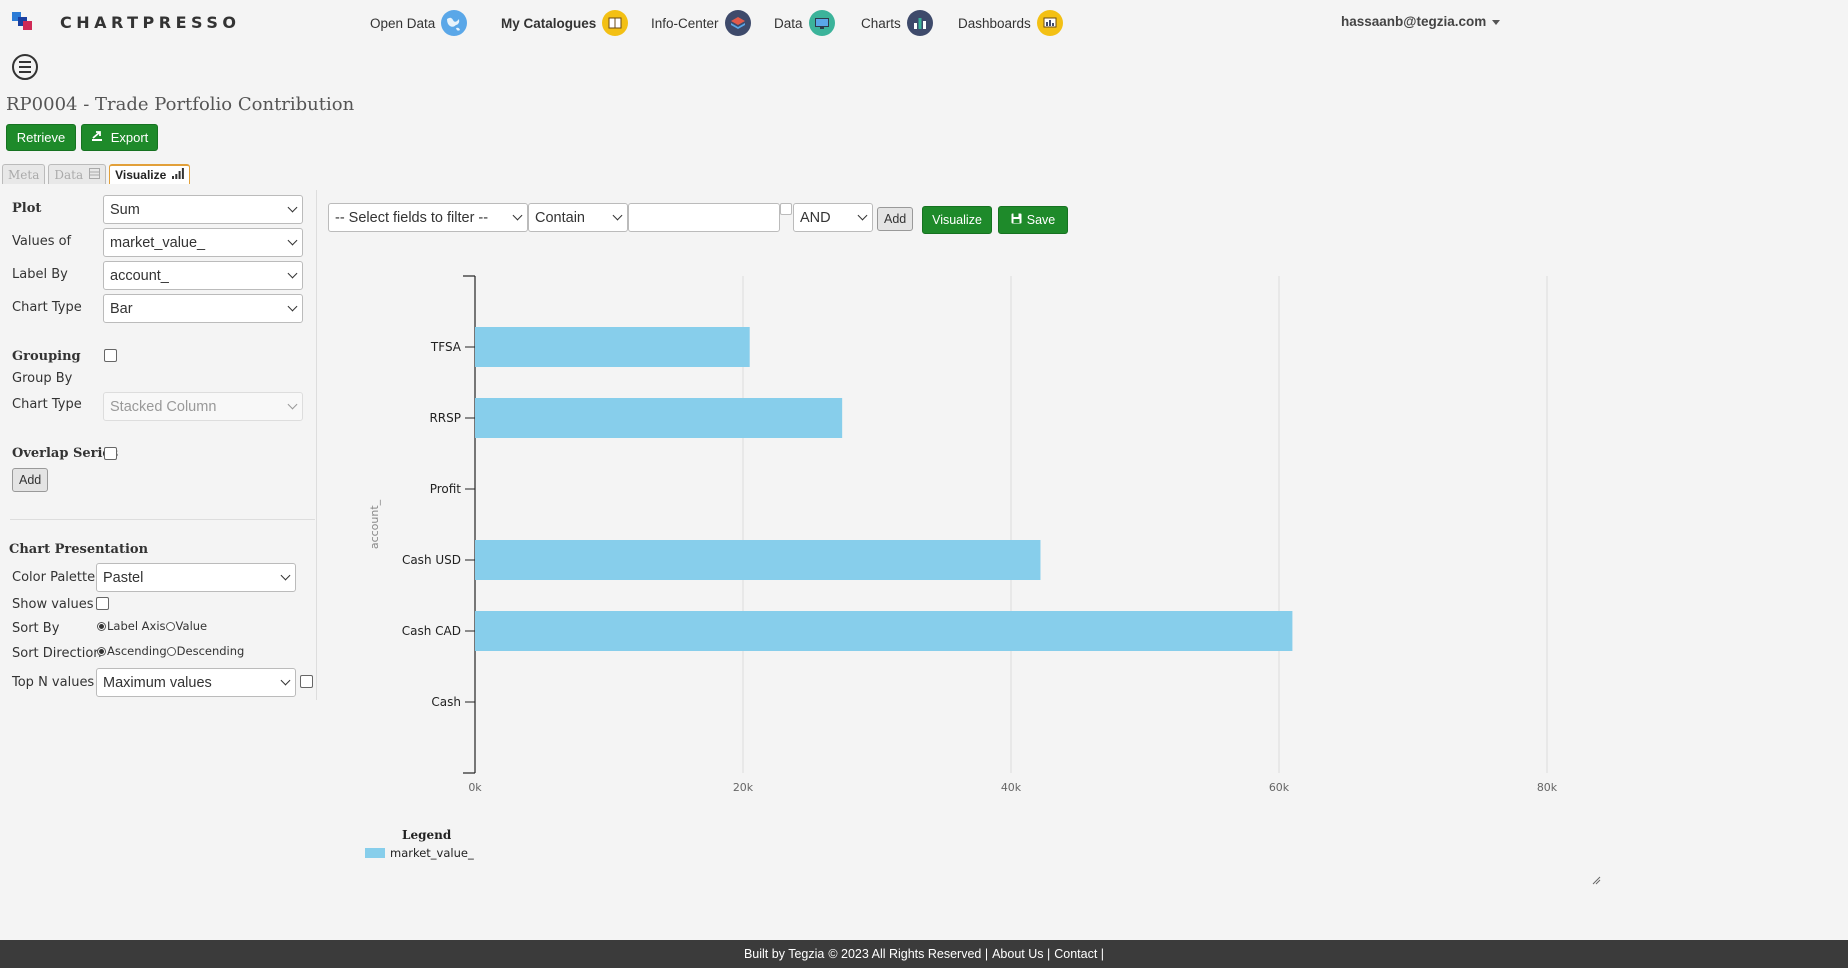  I want to click on dashboard-icon, so click(1049, 23).